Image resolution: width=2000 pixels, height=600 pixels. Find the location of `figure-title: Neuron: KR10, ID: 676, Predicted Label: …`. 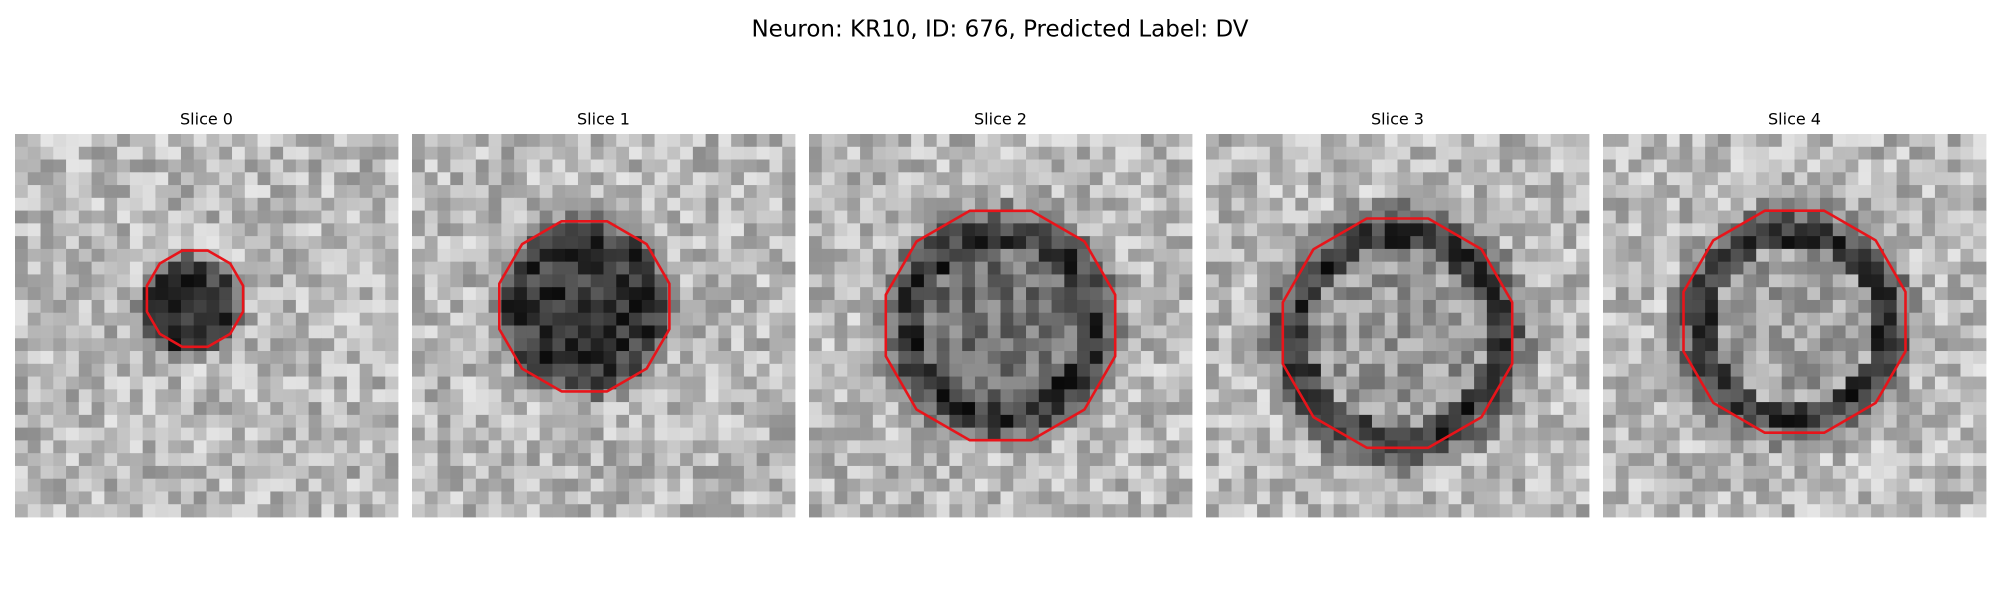

figure-title: Neuron: KR10, ID: 676, Predicted Label: … is located at coordinates (999, 30).